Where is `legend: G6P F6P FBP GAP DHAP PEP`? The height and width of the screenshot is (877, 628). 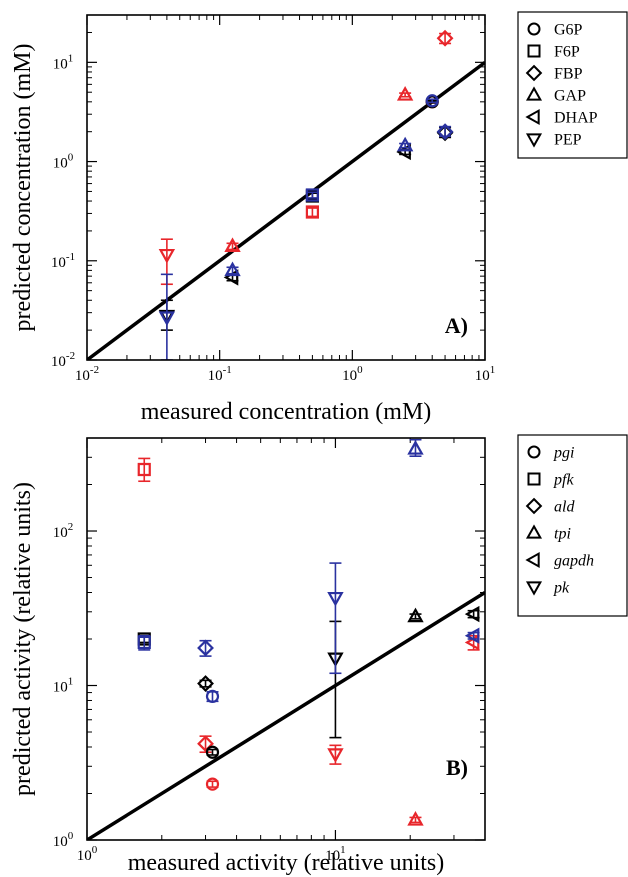 legend: G6P F6P FBP GAP DHAP PEP is located at coordinates (572, 85).